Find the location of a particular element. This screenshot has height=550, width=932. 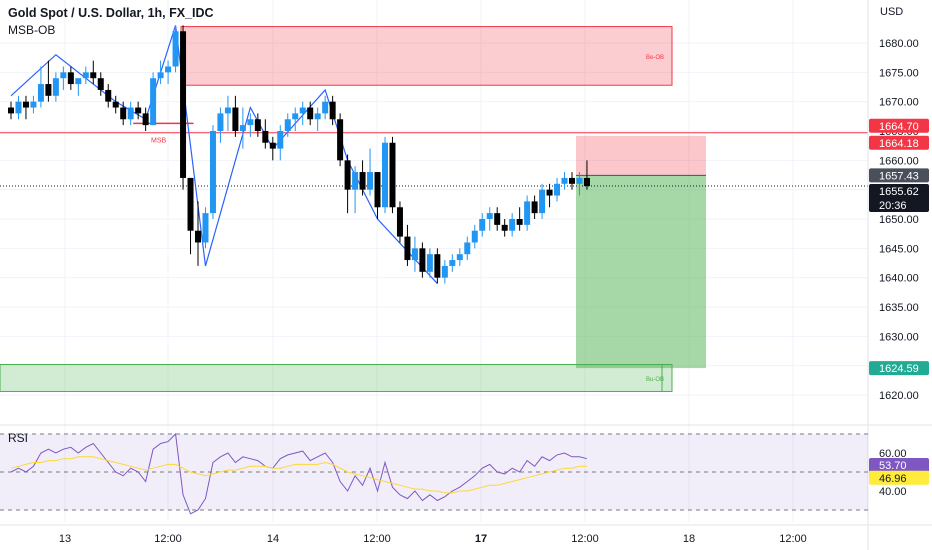

price-tick-label: 1635.00 is located at coordinates (899, 308).